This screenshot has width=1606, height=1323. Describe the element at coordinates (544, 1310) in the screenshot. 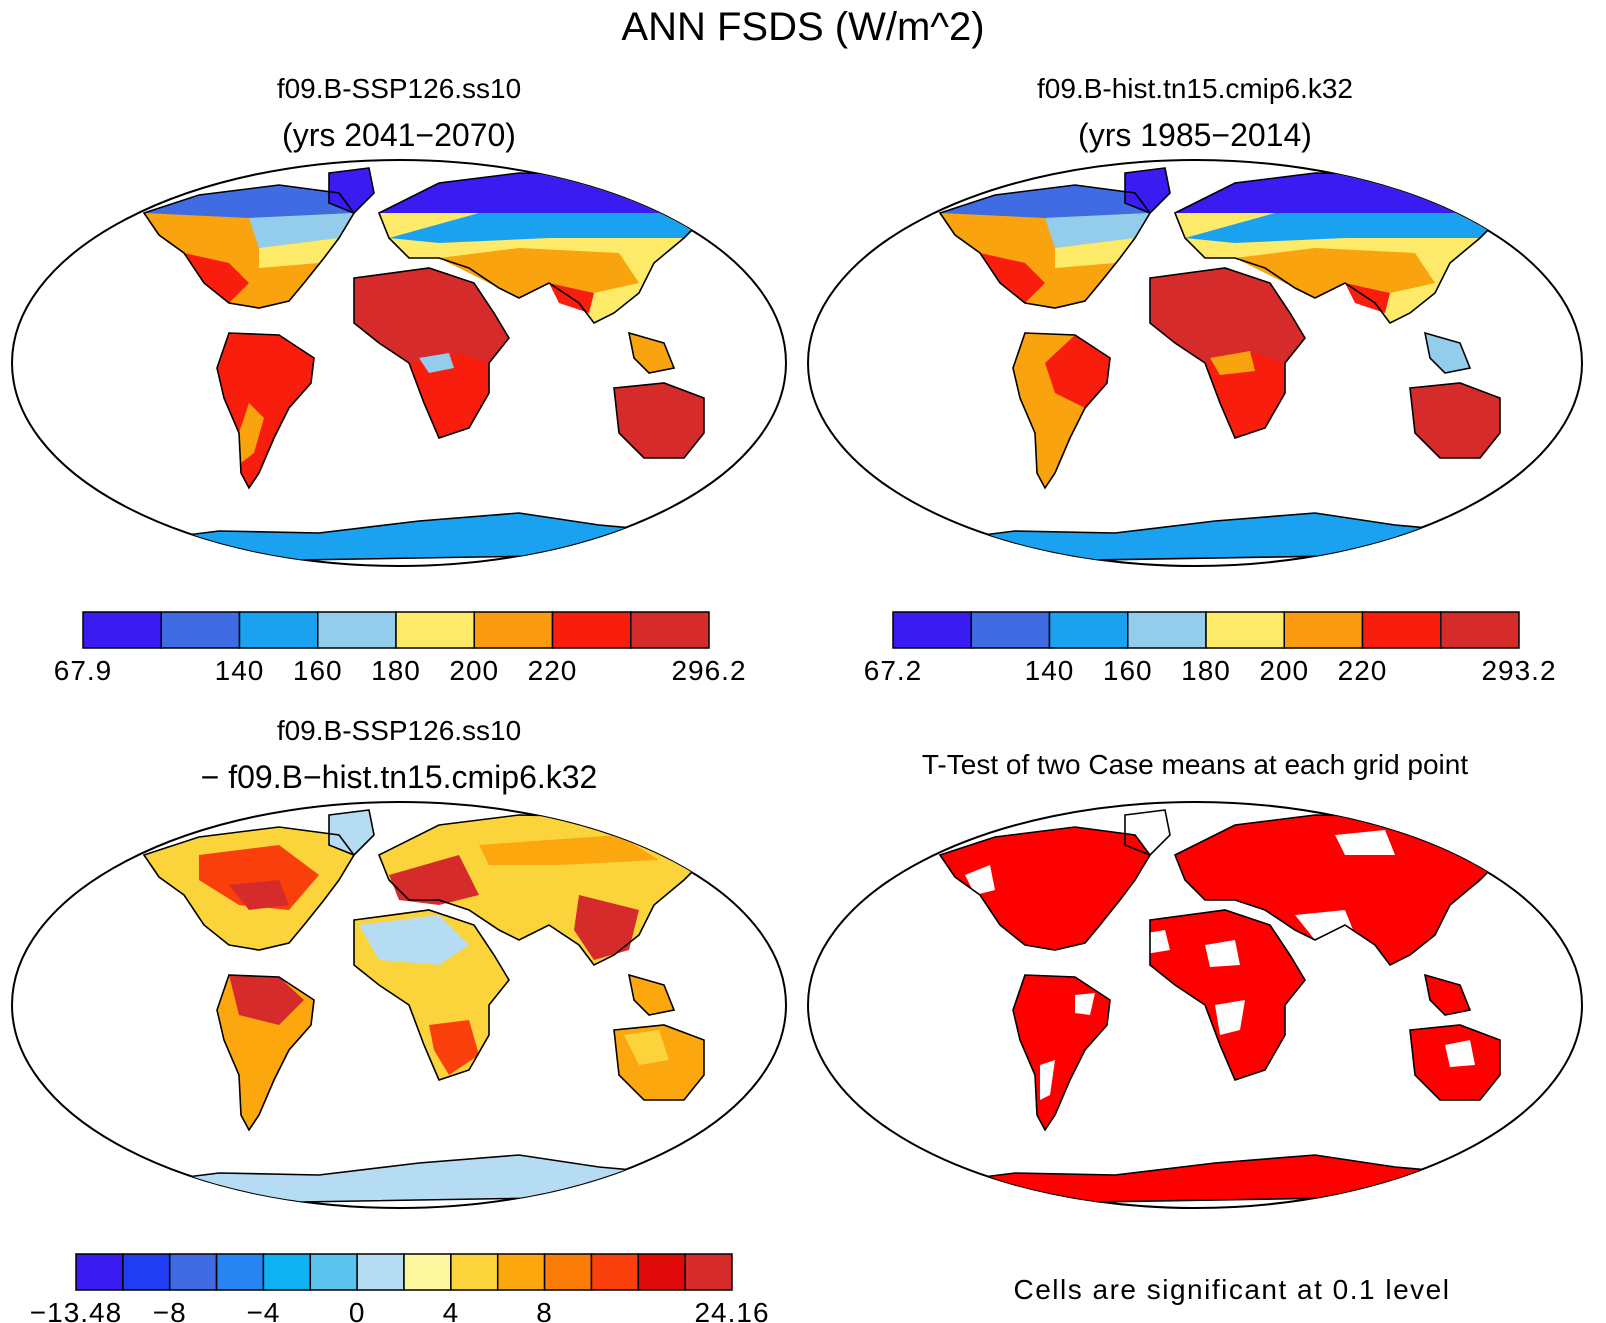

I see `colorbar-tick-label: 8` at that location.